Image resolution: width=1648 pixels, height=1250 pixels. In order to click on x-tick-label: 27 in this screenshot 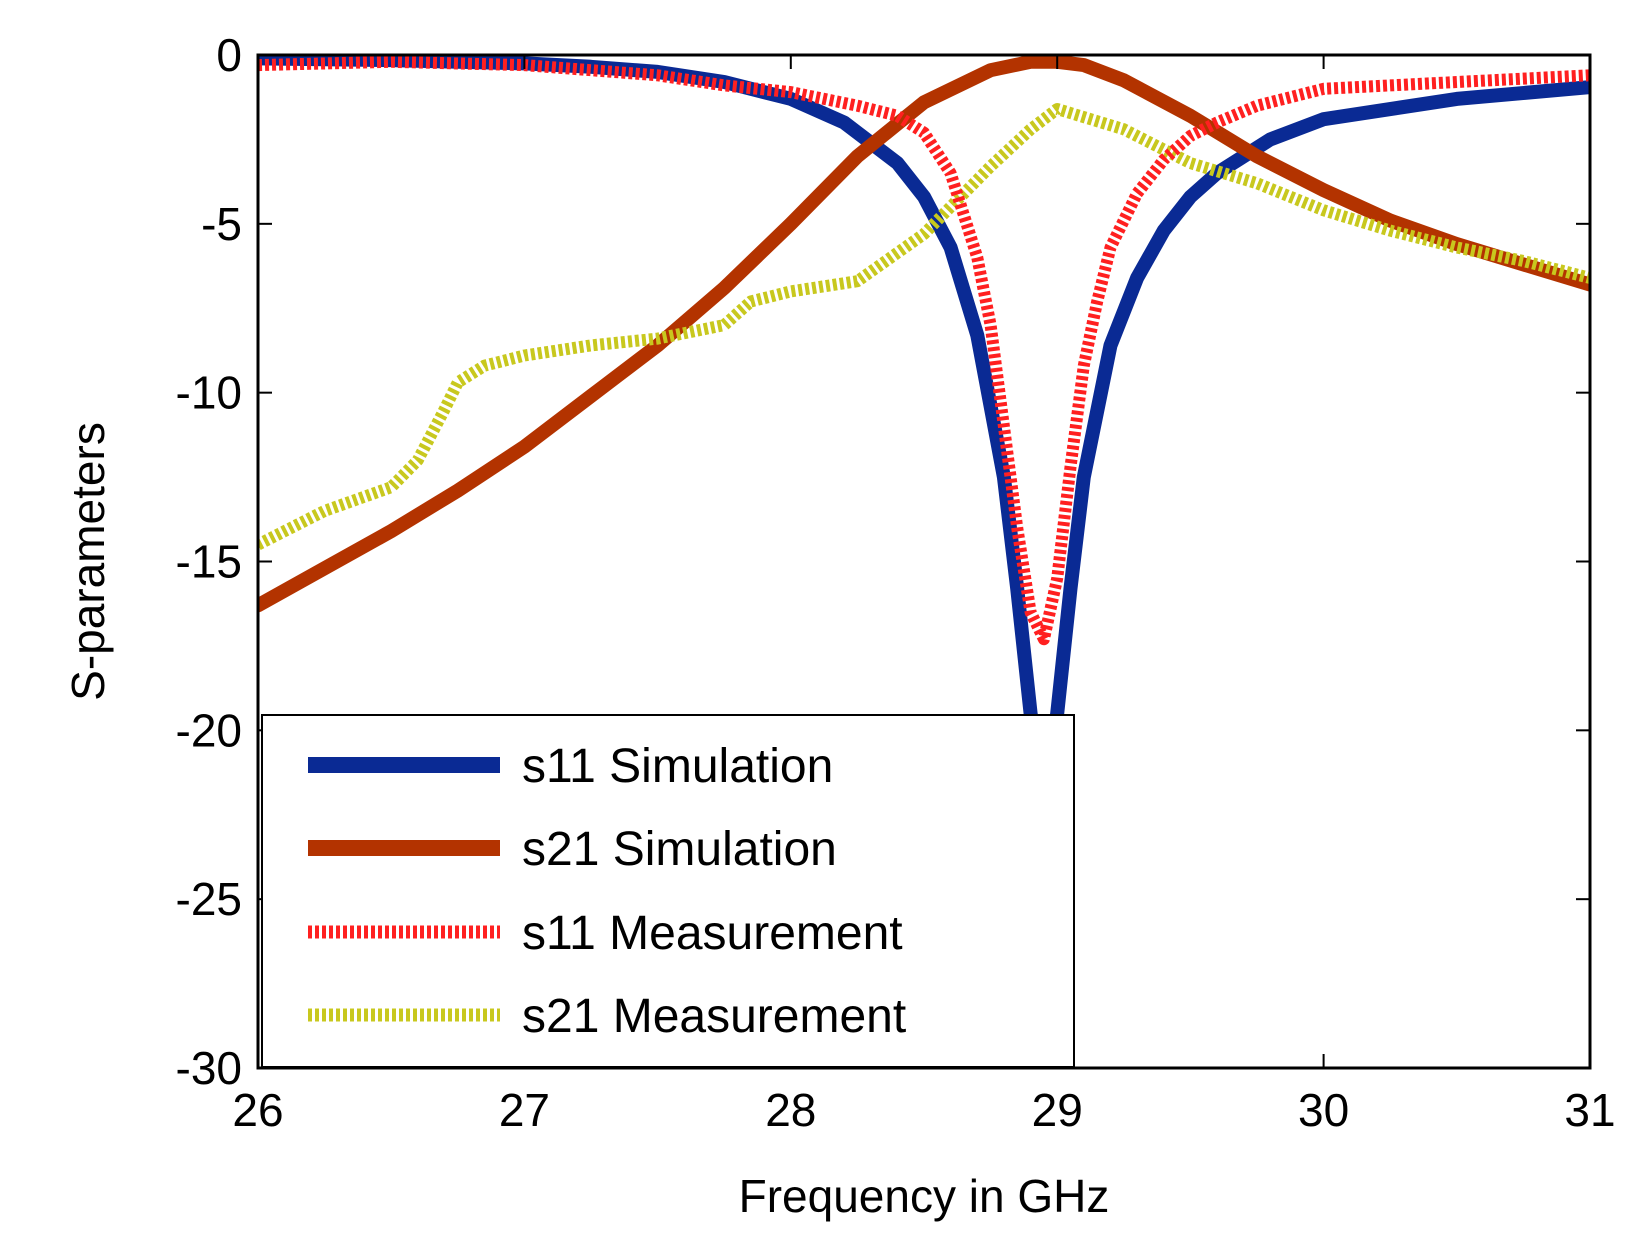, I will do `click(524, 1110)`.